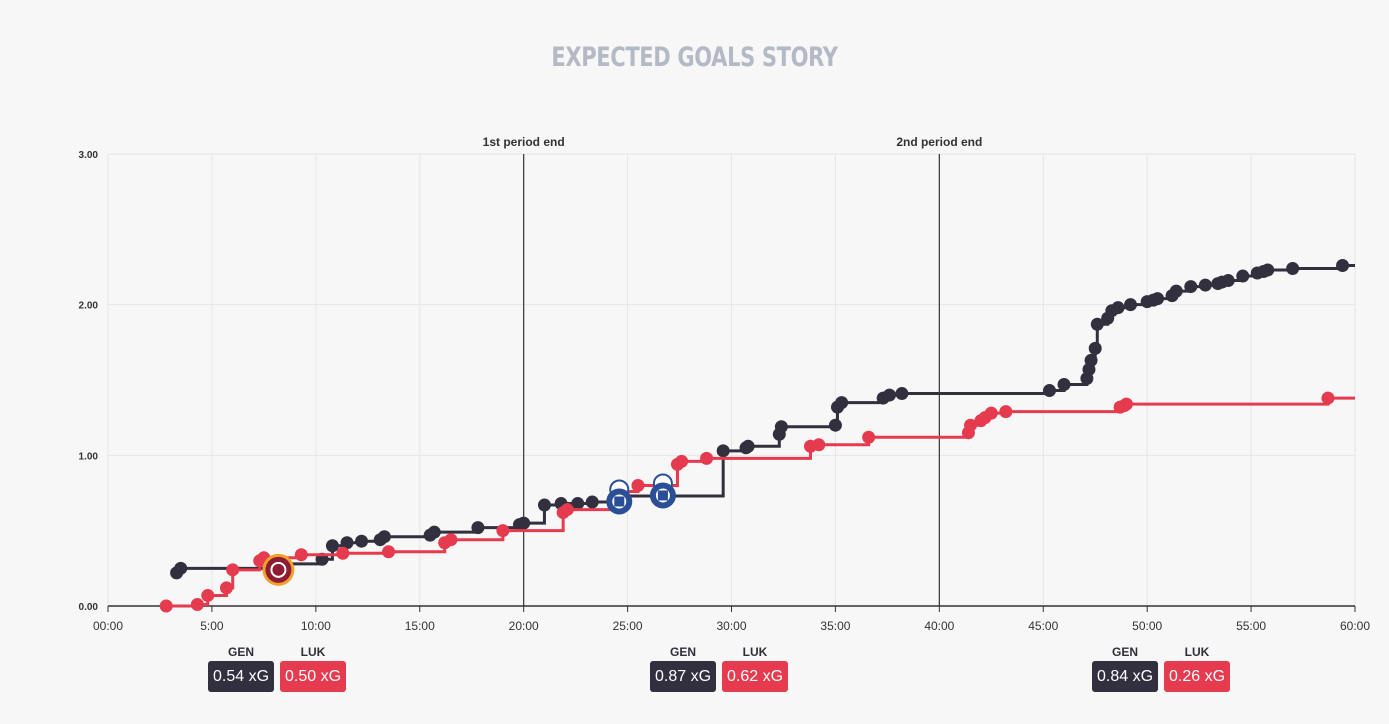 The image size is (1389, 724). I want to click on away-xg-badge: 0.26 xG, so click(1197, 676).